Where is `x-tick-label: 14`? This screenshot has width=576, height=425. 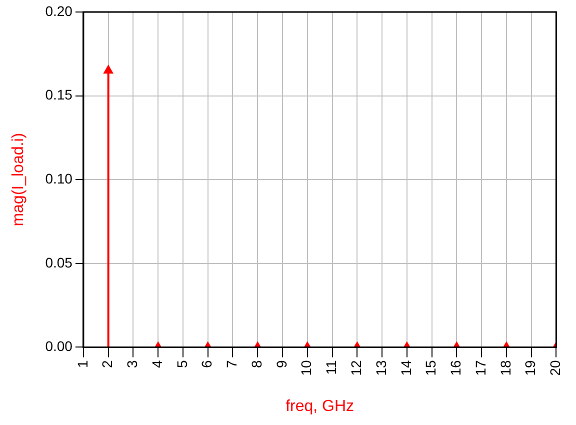 x-tick-label: 14 is located at coordinates (406, 368).